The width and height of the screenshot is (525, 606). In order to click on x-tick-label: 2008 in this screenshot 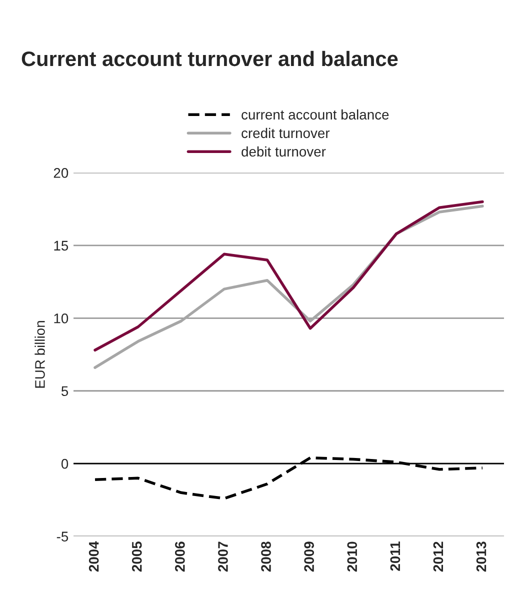, I will do `click(266, 557)`.